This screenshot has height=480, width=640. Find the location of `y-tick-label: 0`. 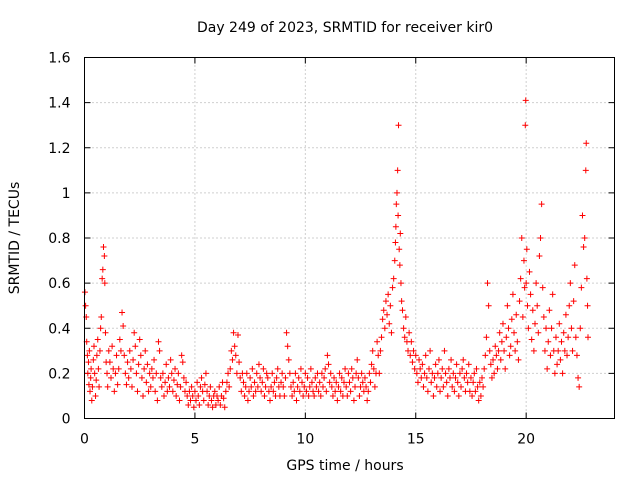

y-tick-label: 0 is located at coordinates (66, 420).